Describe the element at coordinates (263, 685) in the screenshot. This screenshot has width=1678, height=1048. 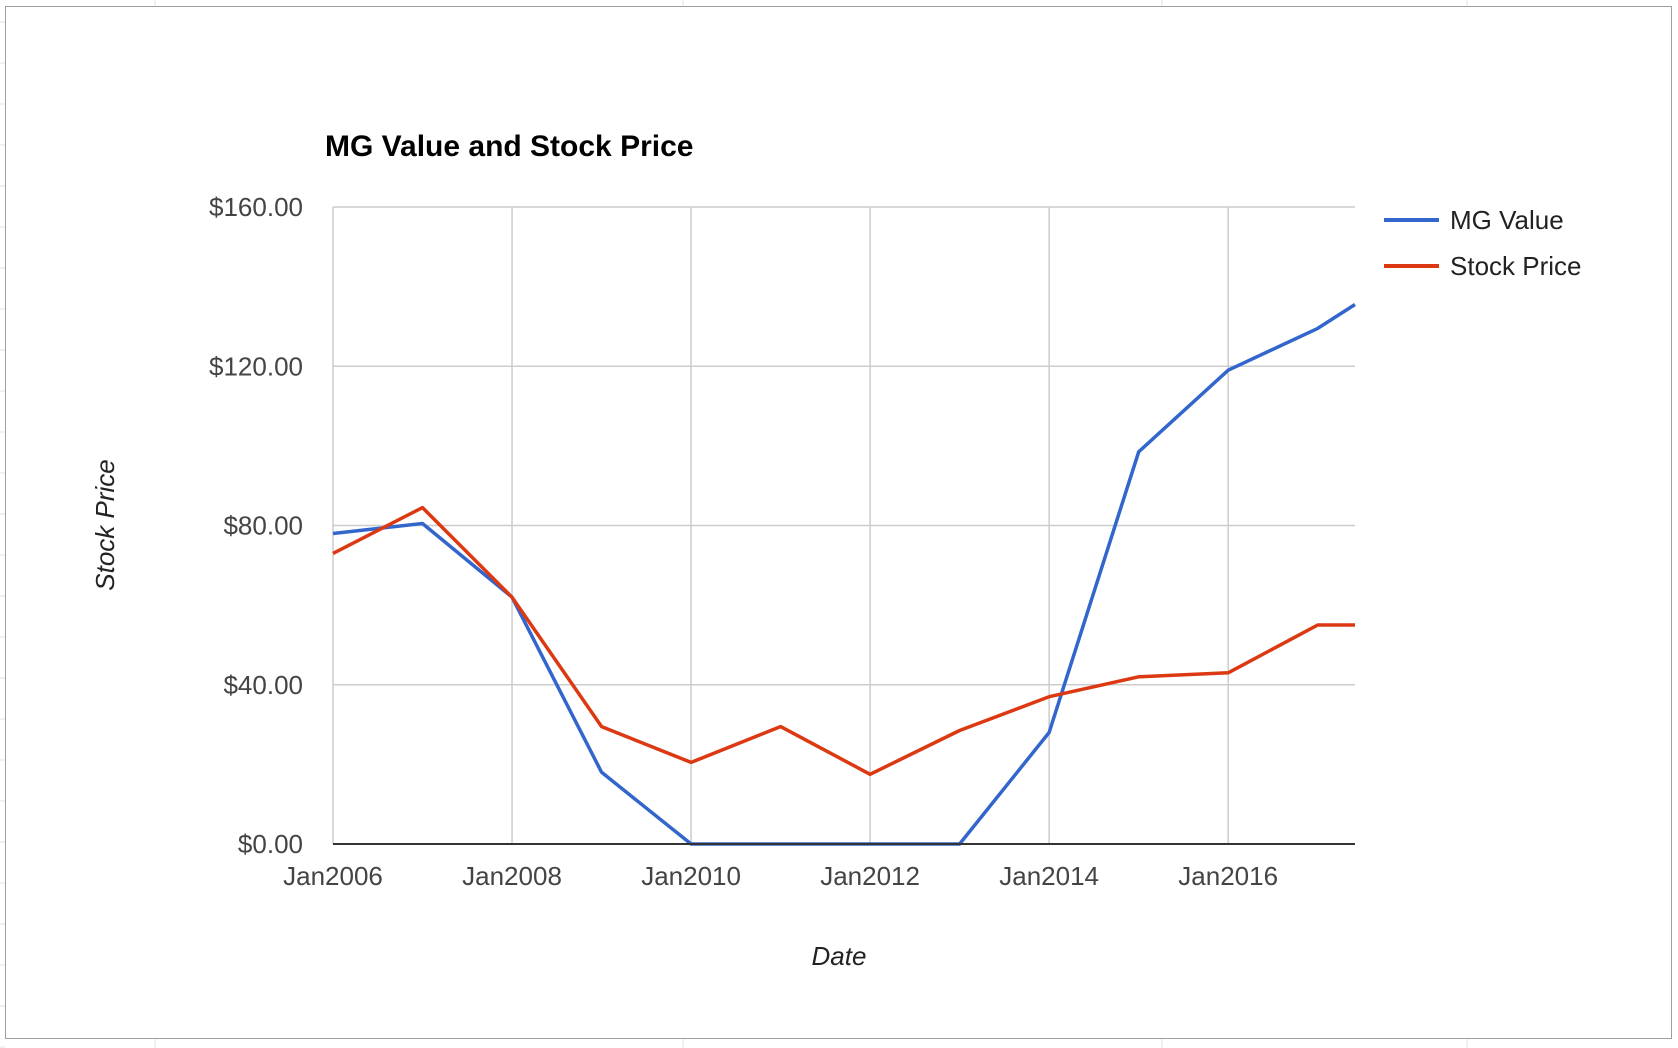
I see `y-tick-label: $40.00` at that location.